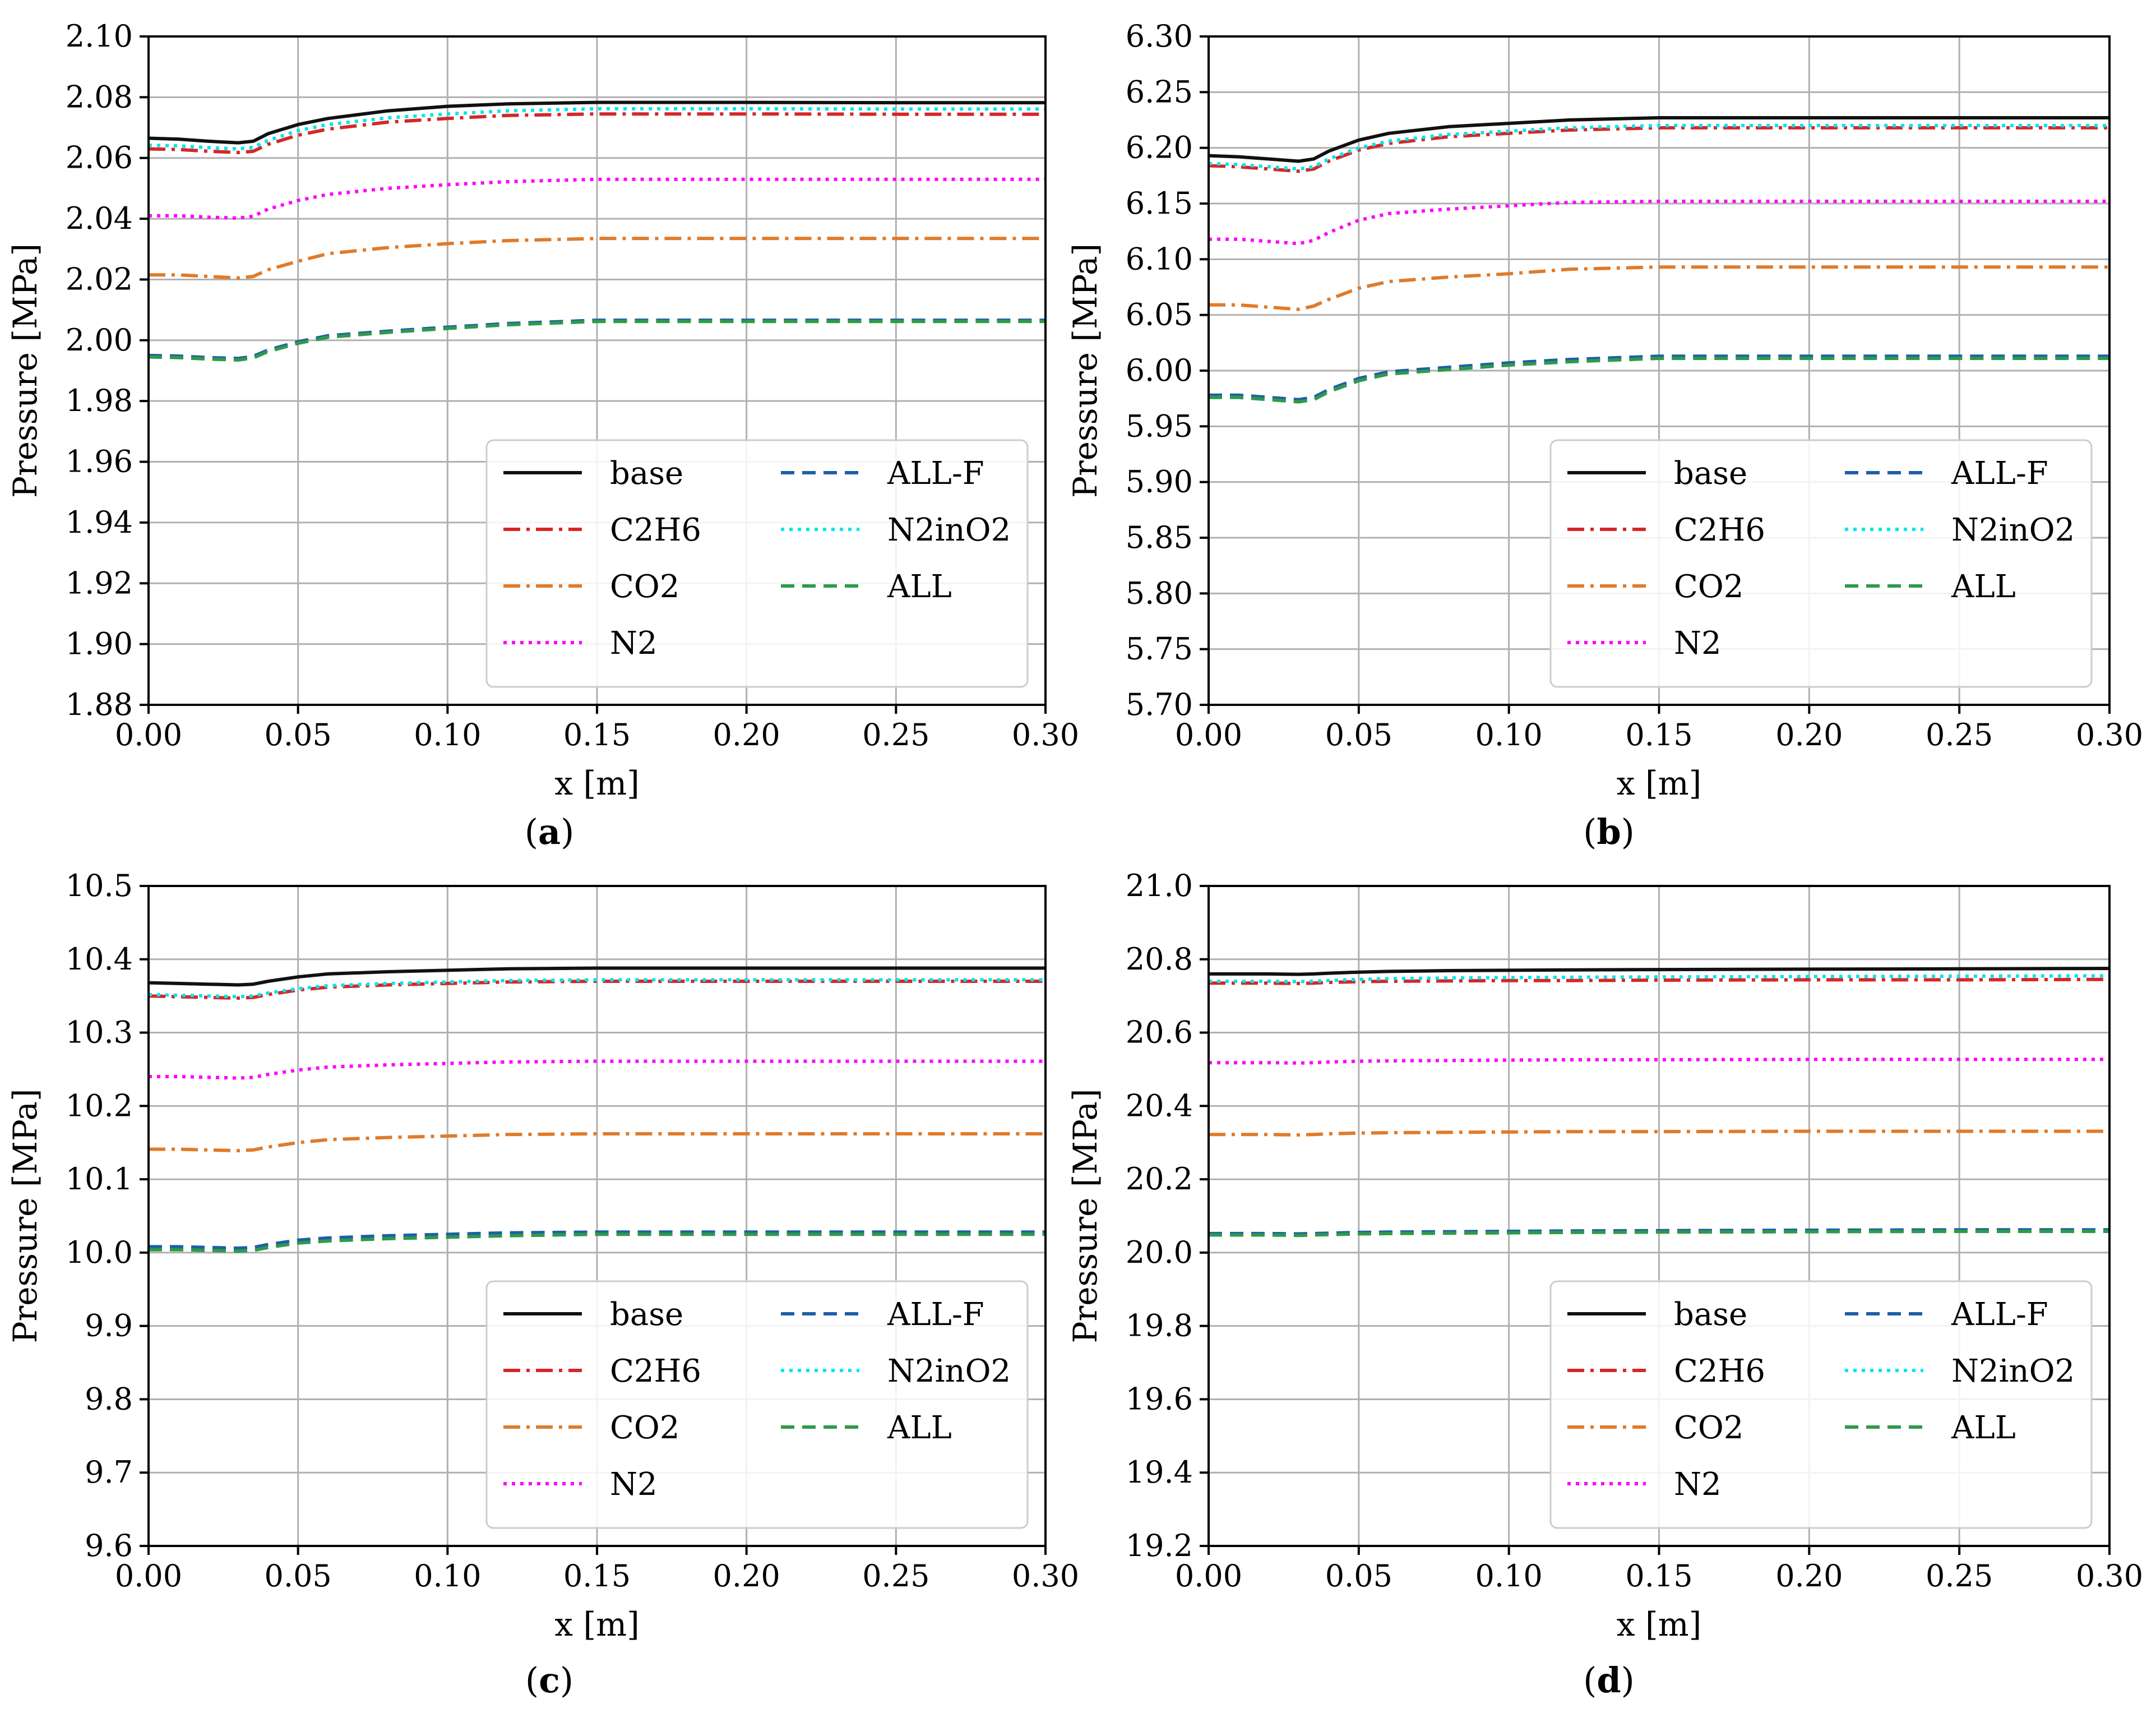 Image resolution: width=2156 pixels, height=1722 pixels. I want to click on y-tick-label: 10.5, so click(99, 885).